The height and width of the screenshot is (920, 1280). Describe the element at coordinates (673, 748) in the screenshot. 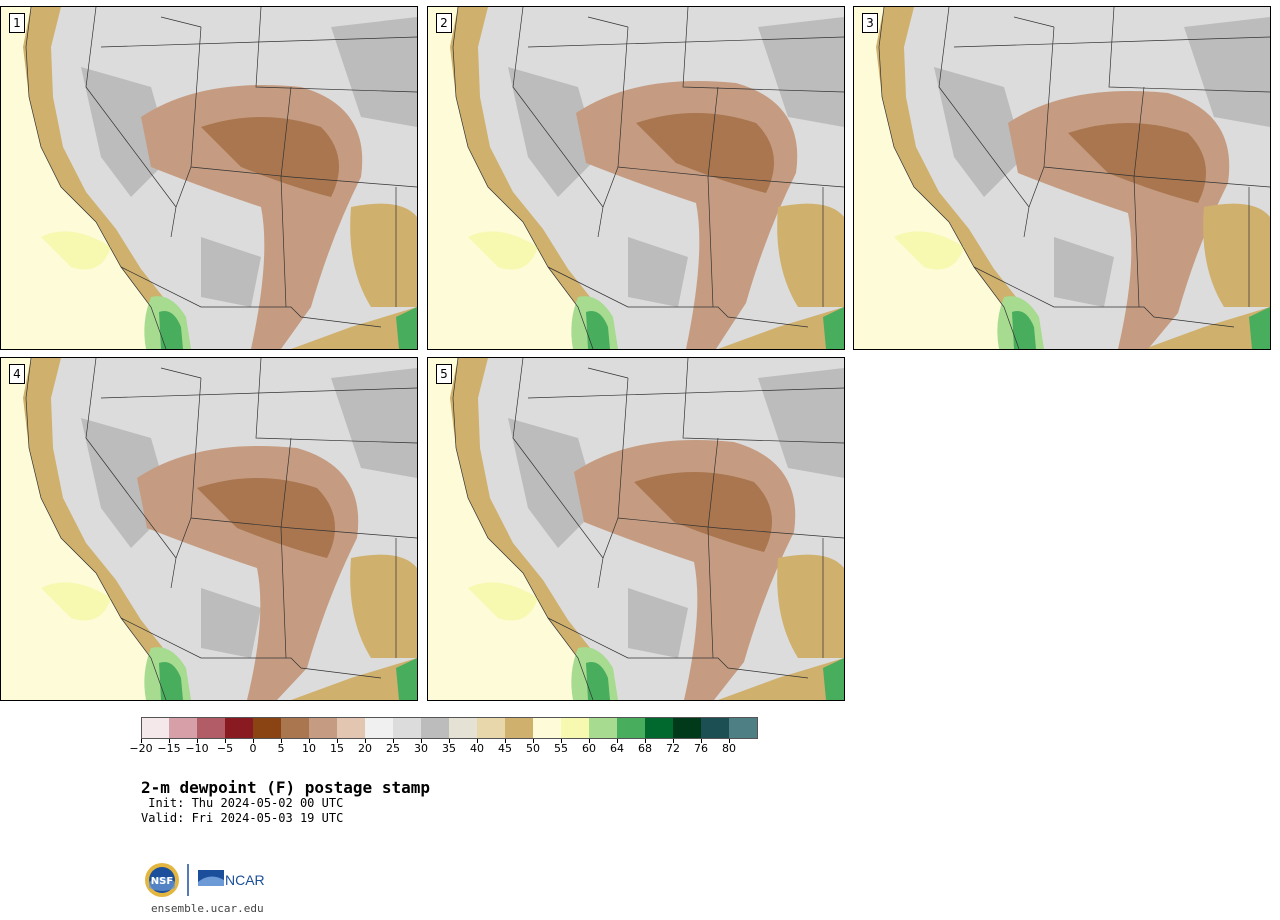

I see `colorbar-tick-label: 72` at that location.